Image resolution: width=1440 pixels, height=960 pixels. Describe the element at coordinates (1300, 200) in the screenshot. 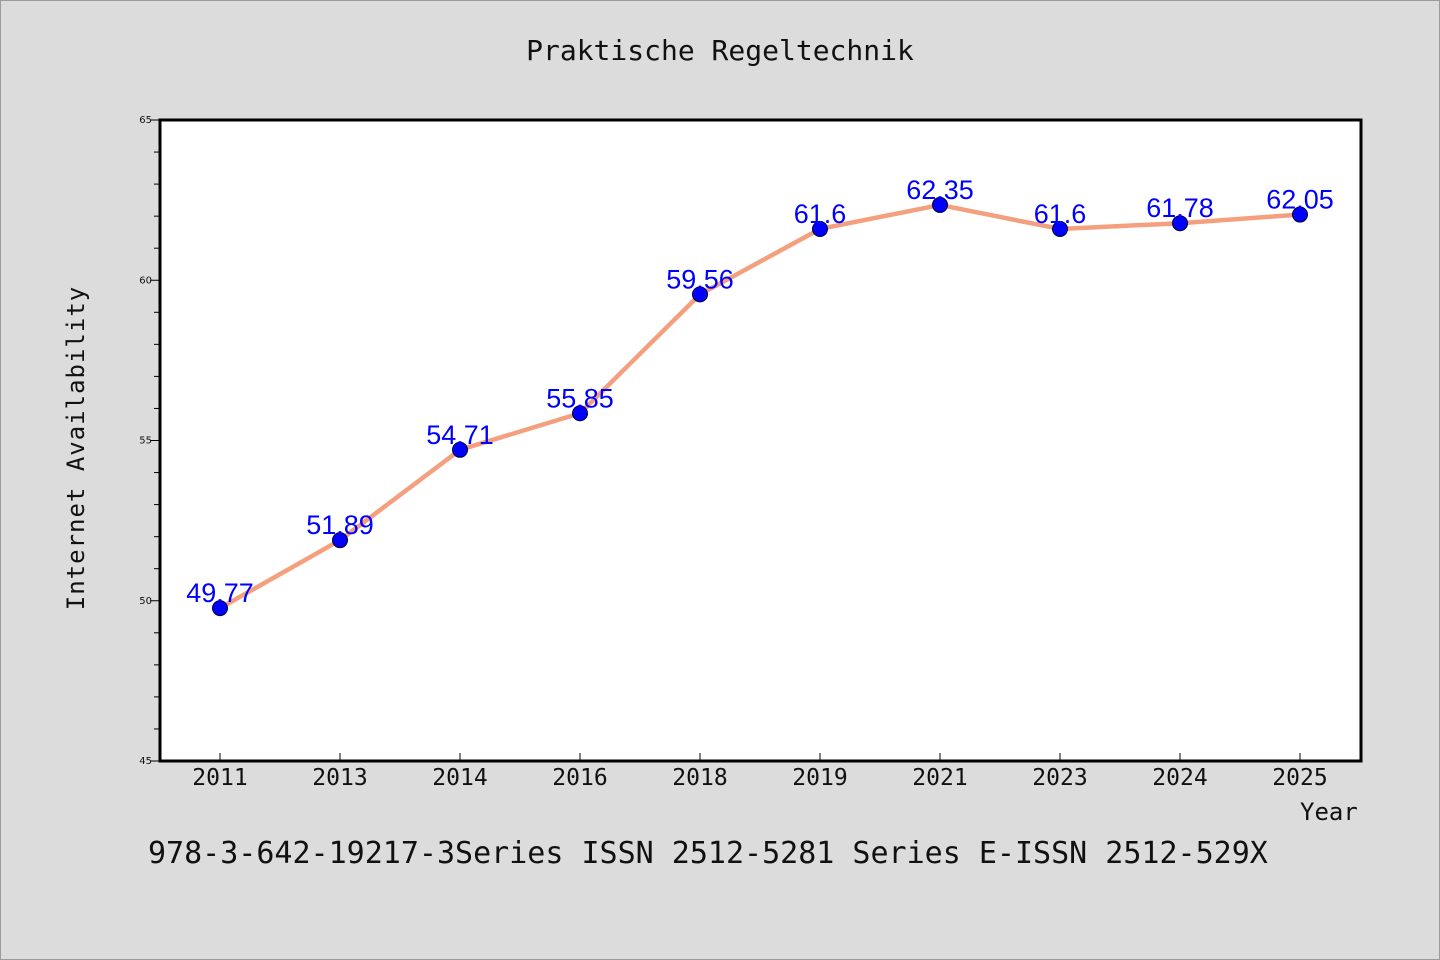

I see `data-label: 62.05` at that location.